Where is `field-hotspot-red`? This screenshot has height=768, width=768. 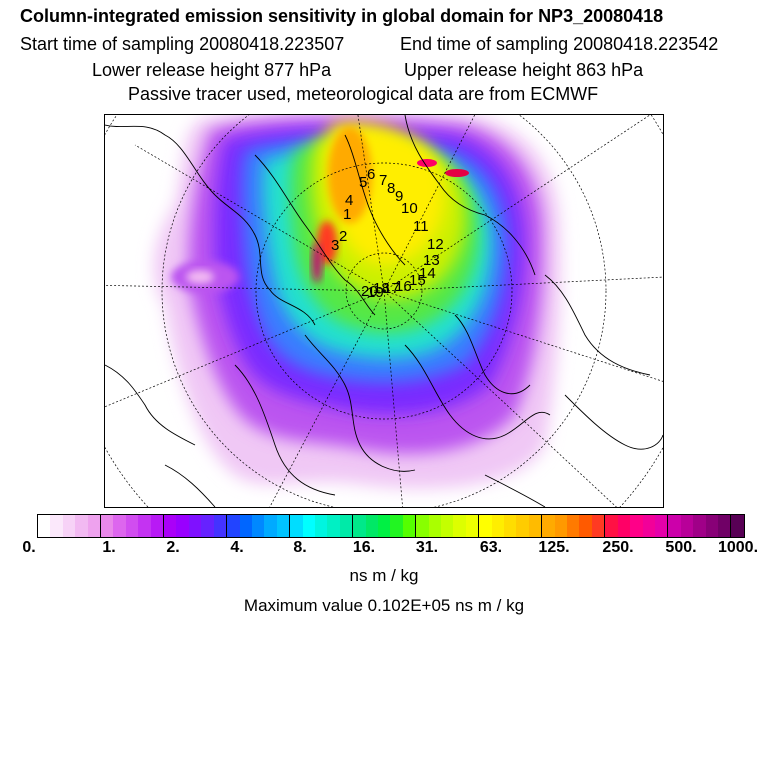 field-hotspot-red is located at coordinates (327, 243).